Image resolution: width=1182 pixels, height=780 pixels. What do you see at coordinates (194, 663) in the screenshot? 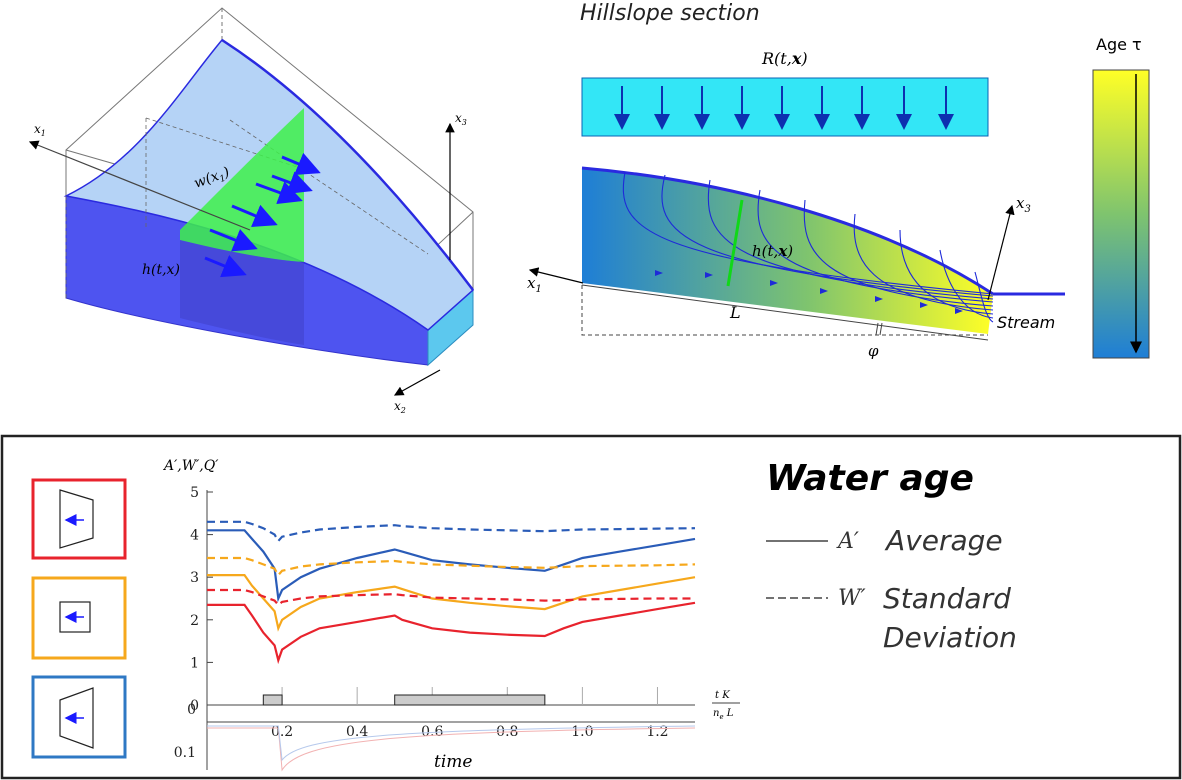
I see `y-tick-label: 1` at bounding box center [194, 663].